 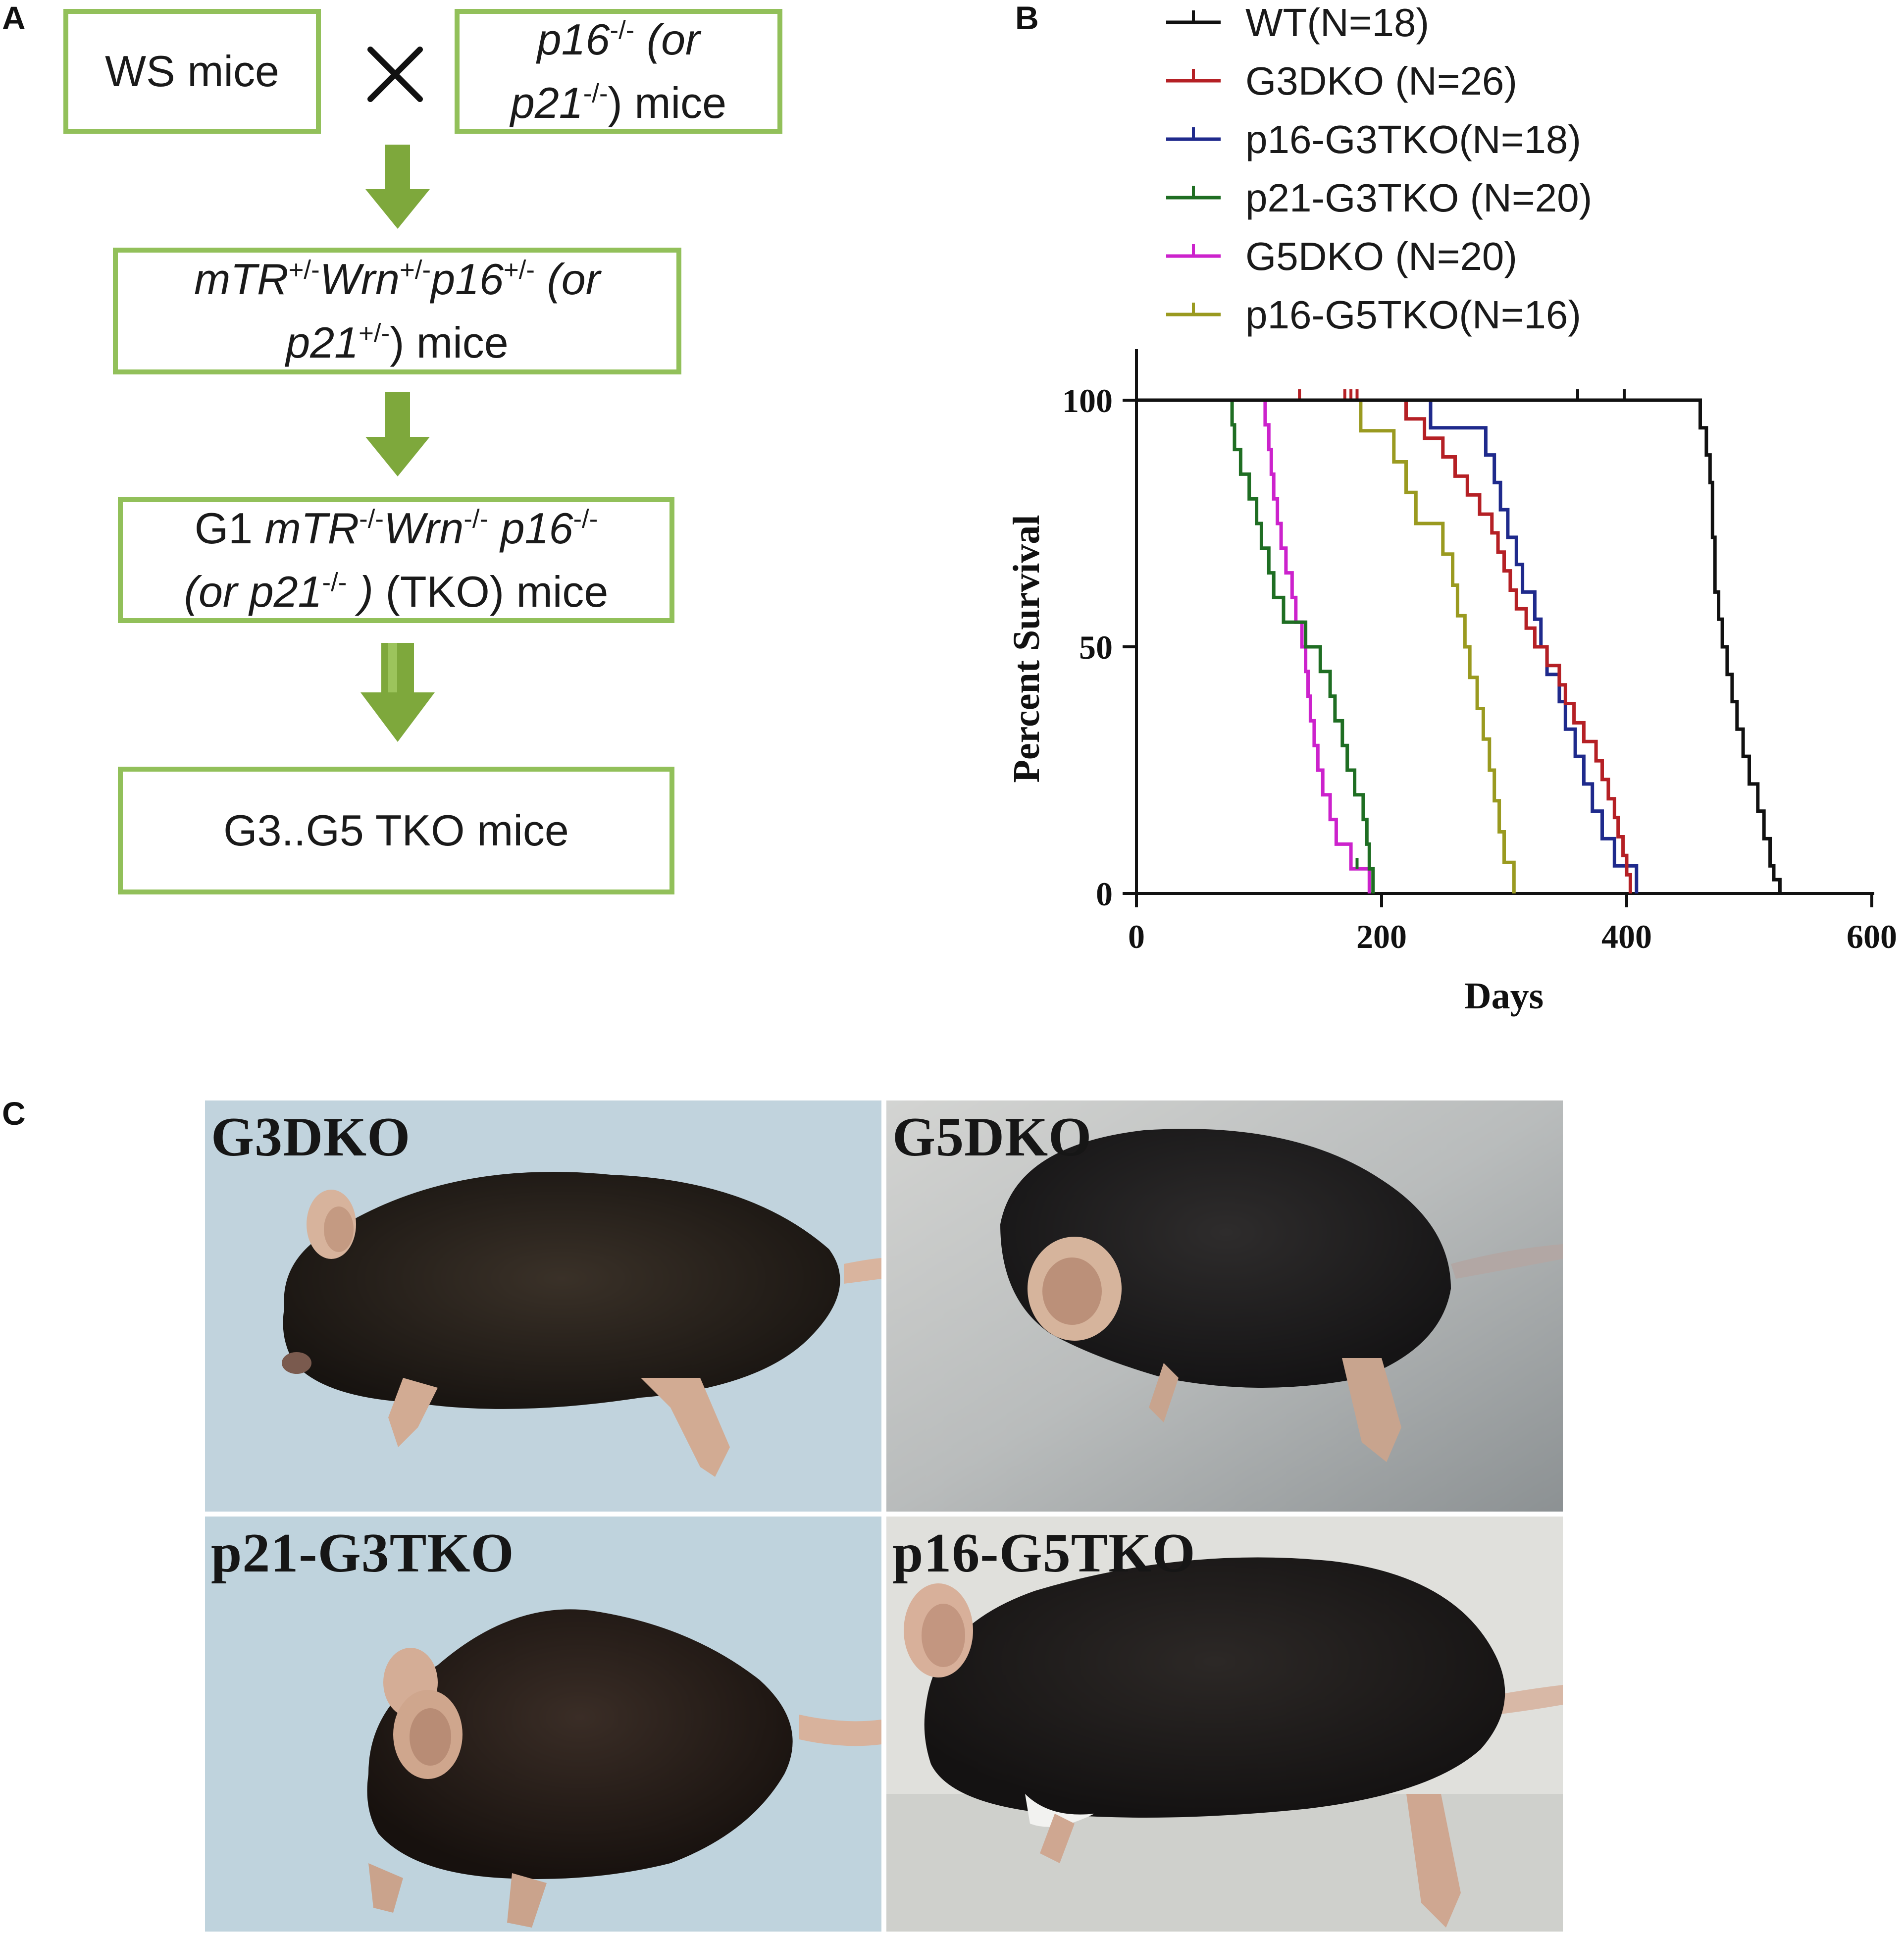 What do you see at coordinates (1027, 649) in the screenshot?
I see `y-axis-label: Percent Survival` at bounding box center [1027, 649].